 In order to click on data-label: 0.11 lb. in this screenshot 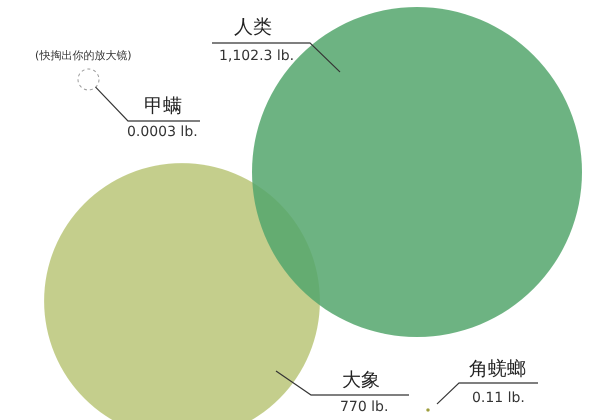, I will do `click(498, 398)`.